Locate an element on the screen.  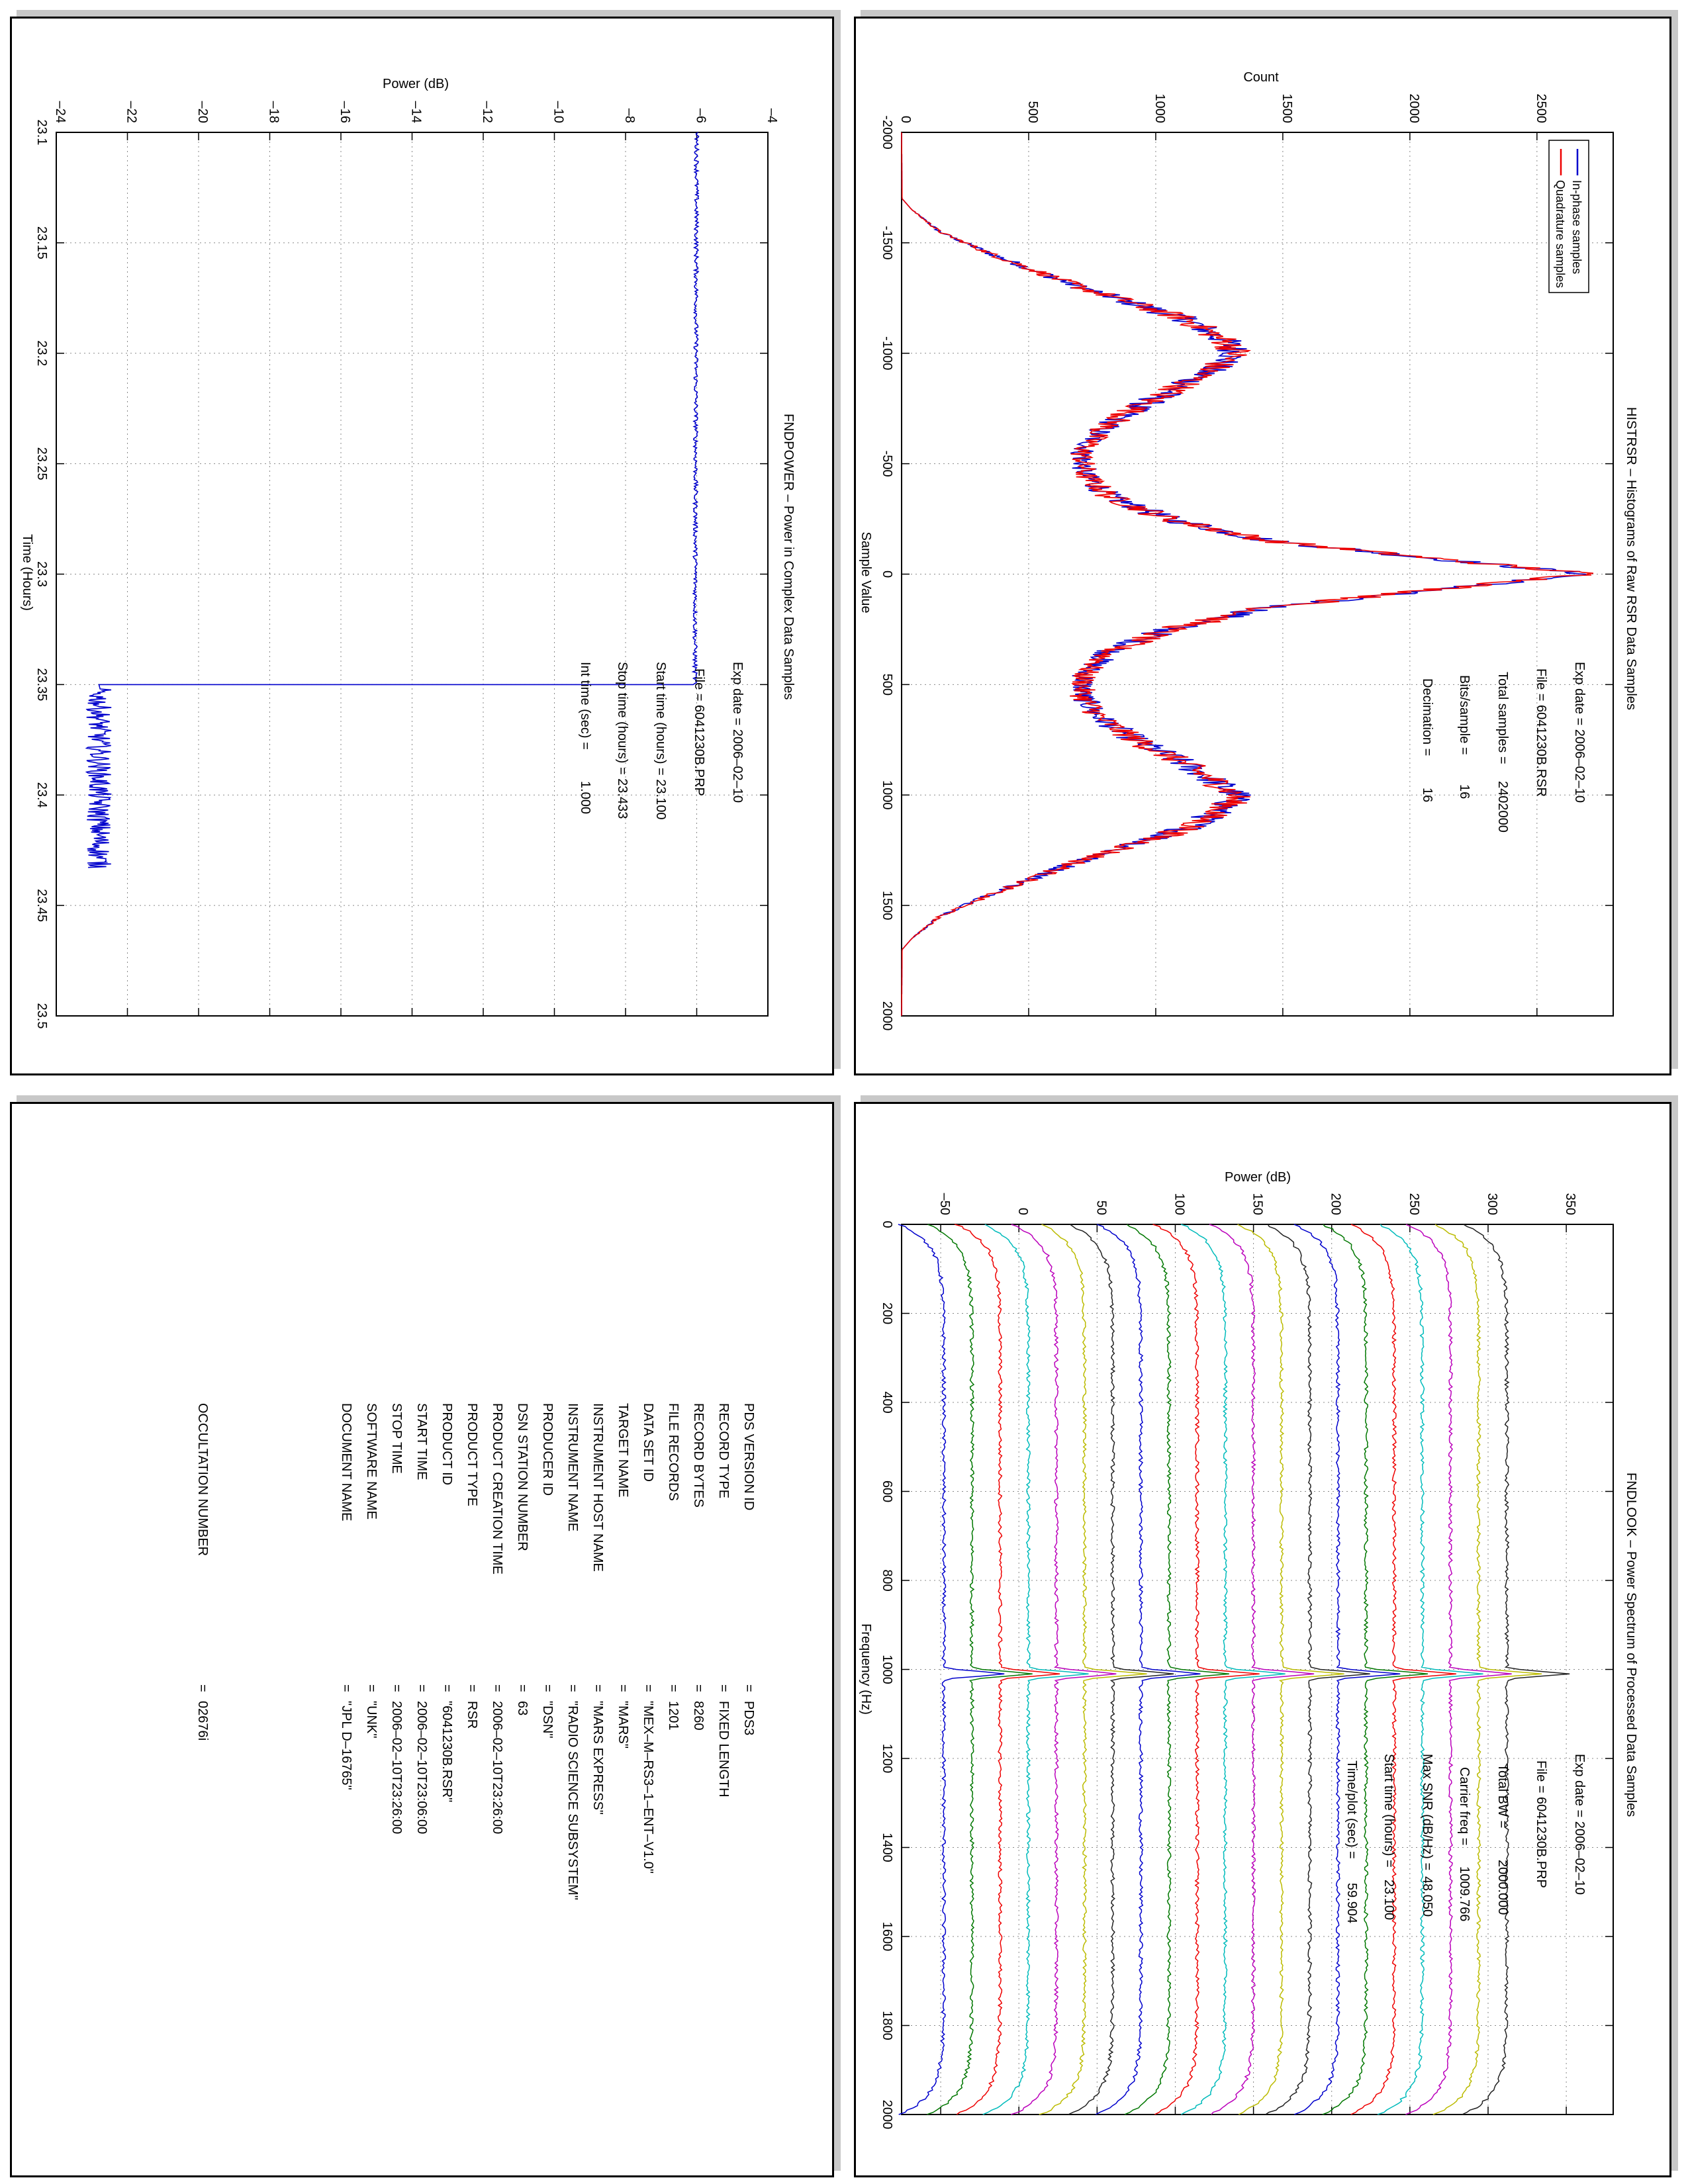
label-key: RECORD TYPE is located at coordinates (723, 1450).